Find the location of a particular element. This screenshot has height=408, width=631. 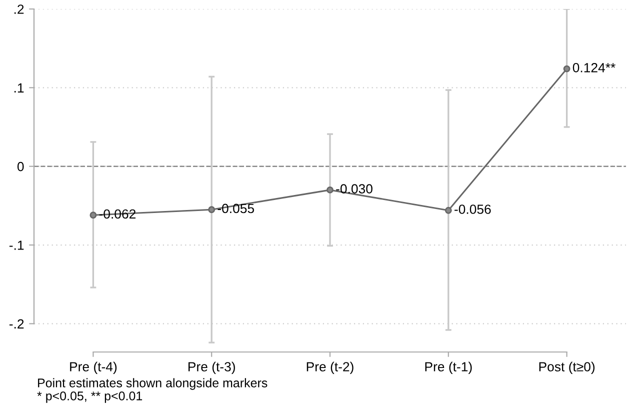

data-label: -0.056 is located at coordinates (472, 209).